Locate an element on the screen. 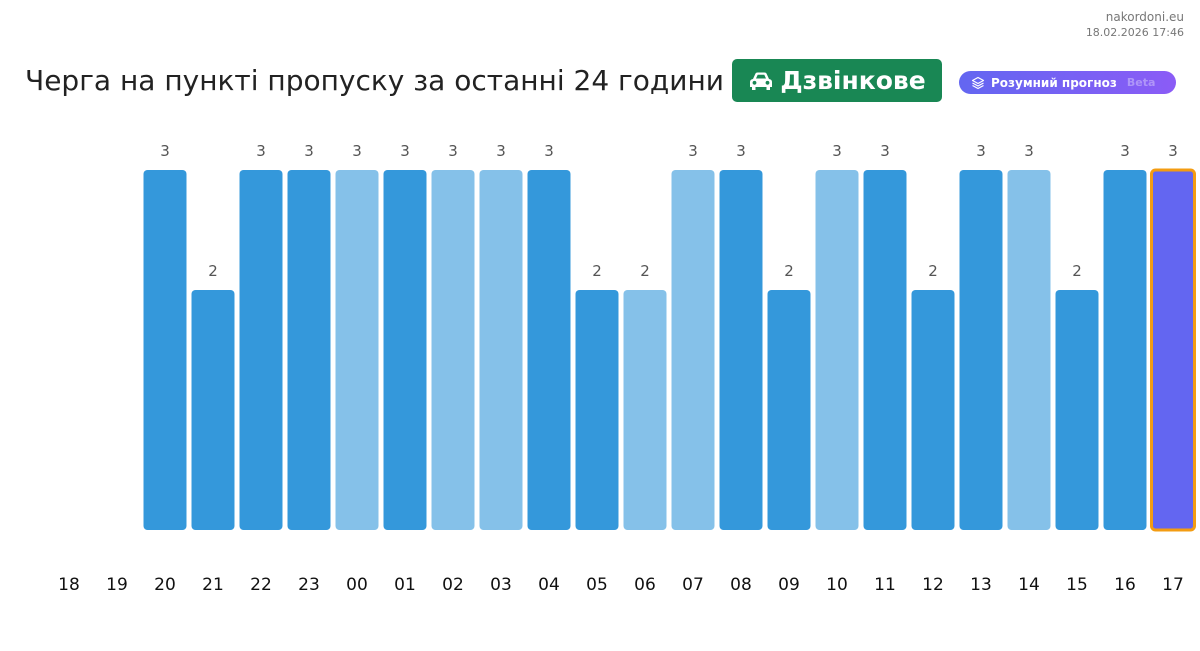 This screenshot has height=651, width=1200. forecast-label: Розумний прогноз is located at coordinates (1054, 82).